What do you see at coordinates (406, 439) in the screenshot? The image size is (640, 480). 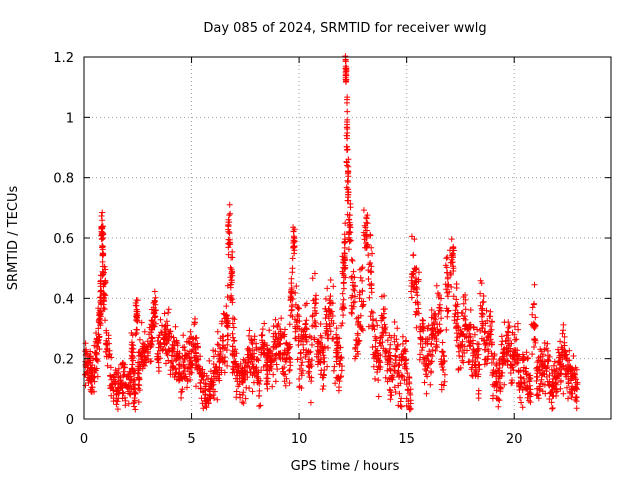 I see `x-tick-label: 15` at bounding box center [406, 439].